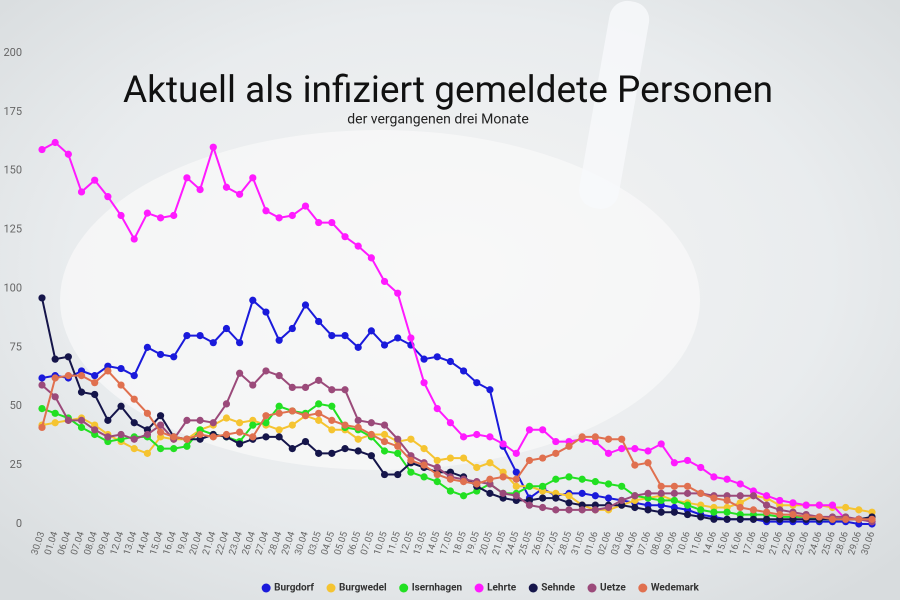  What do you see at coordinates (12, 52) in the screenshot?
I see `y-tick-label: 200` at bounding box center [12, 52].